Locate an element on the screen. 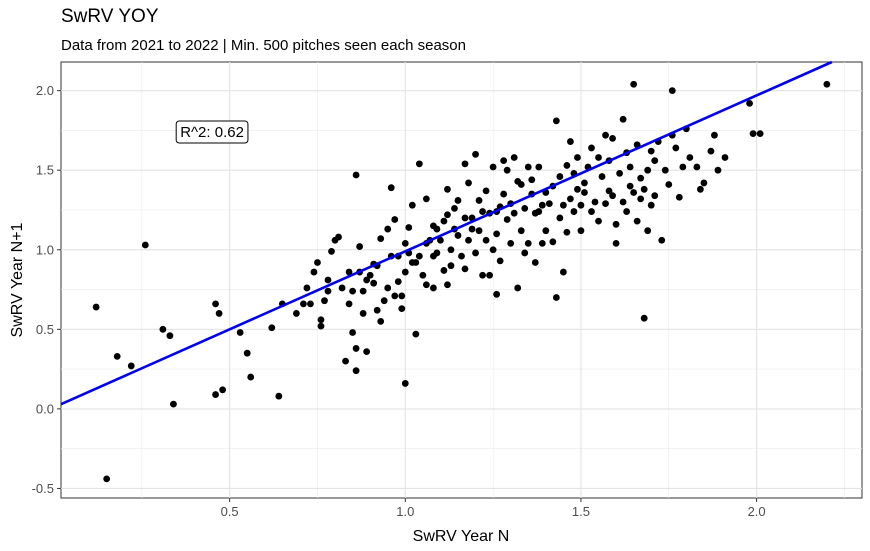 The width and height of the screenshot is (870, 551). y-axis-ticks: -0.5 0.0 0.5 1.0 1.5 2.0 is located at coordinates (46, 289).